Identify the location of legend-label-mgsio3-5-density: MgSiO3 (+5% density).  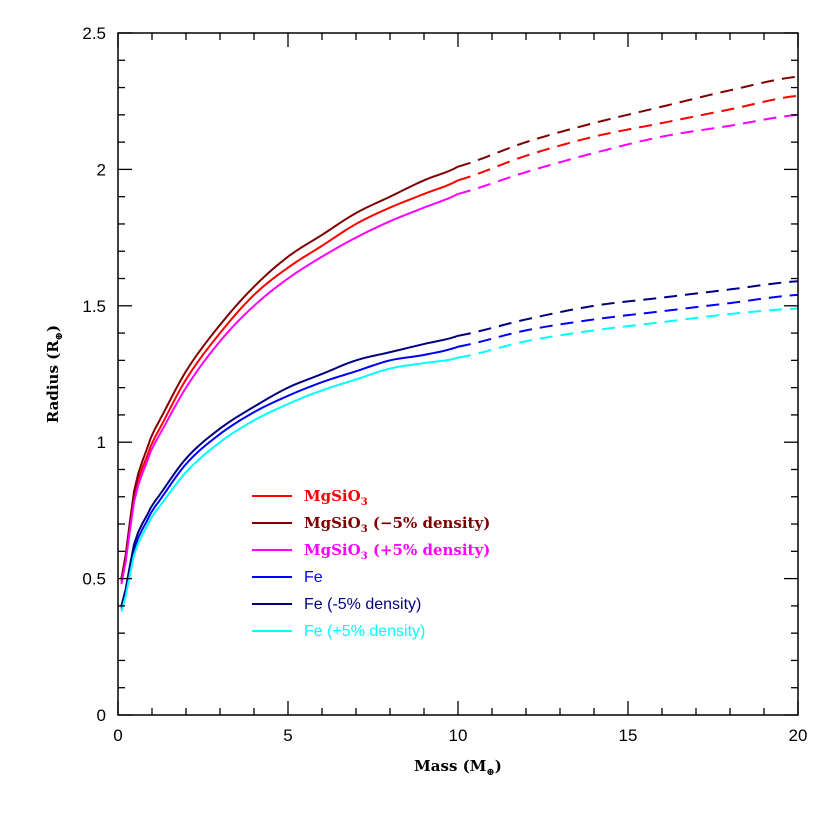
(397, 551).